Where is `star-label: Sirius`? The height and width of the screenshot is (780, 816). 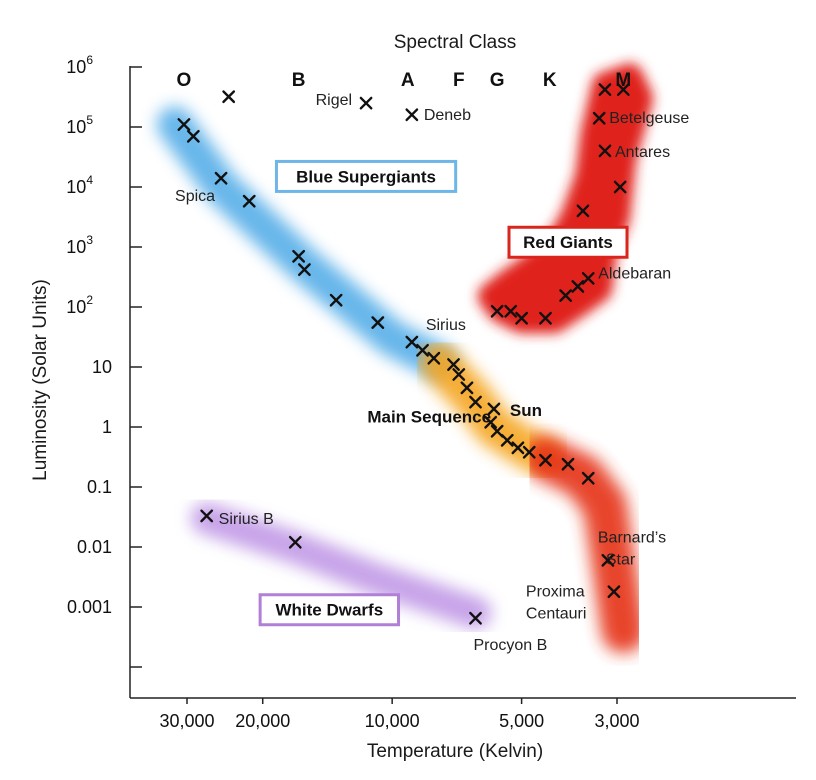 star-label: Sirius is located at coordinates (446, 325).